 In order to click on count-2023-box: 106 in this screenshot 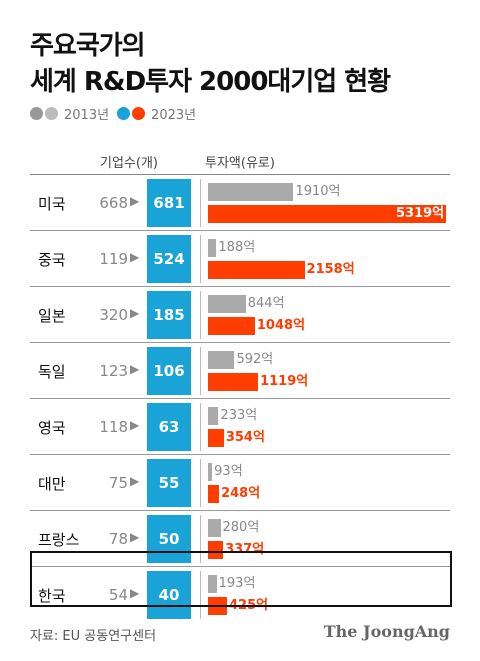, I will do `click(169, 371)`.